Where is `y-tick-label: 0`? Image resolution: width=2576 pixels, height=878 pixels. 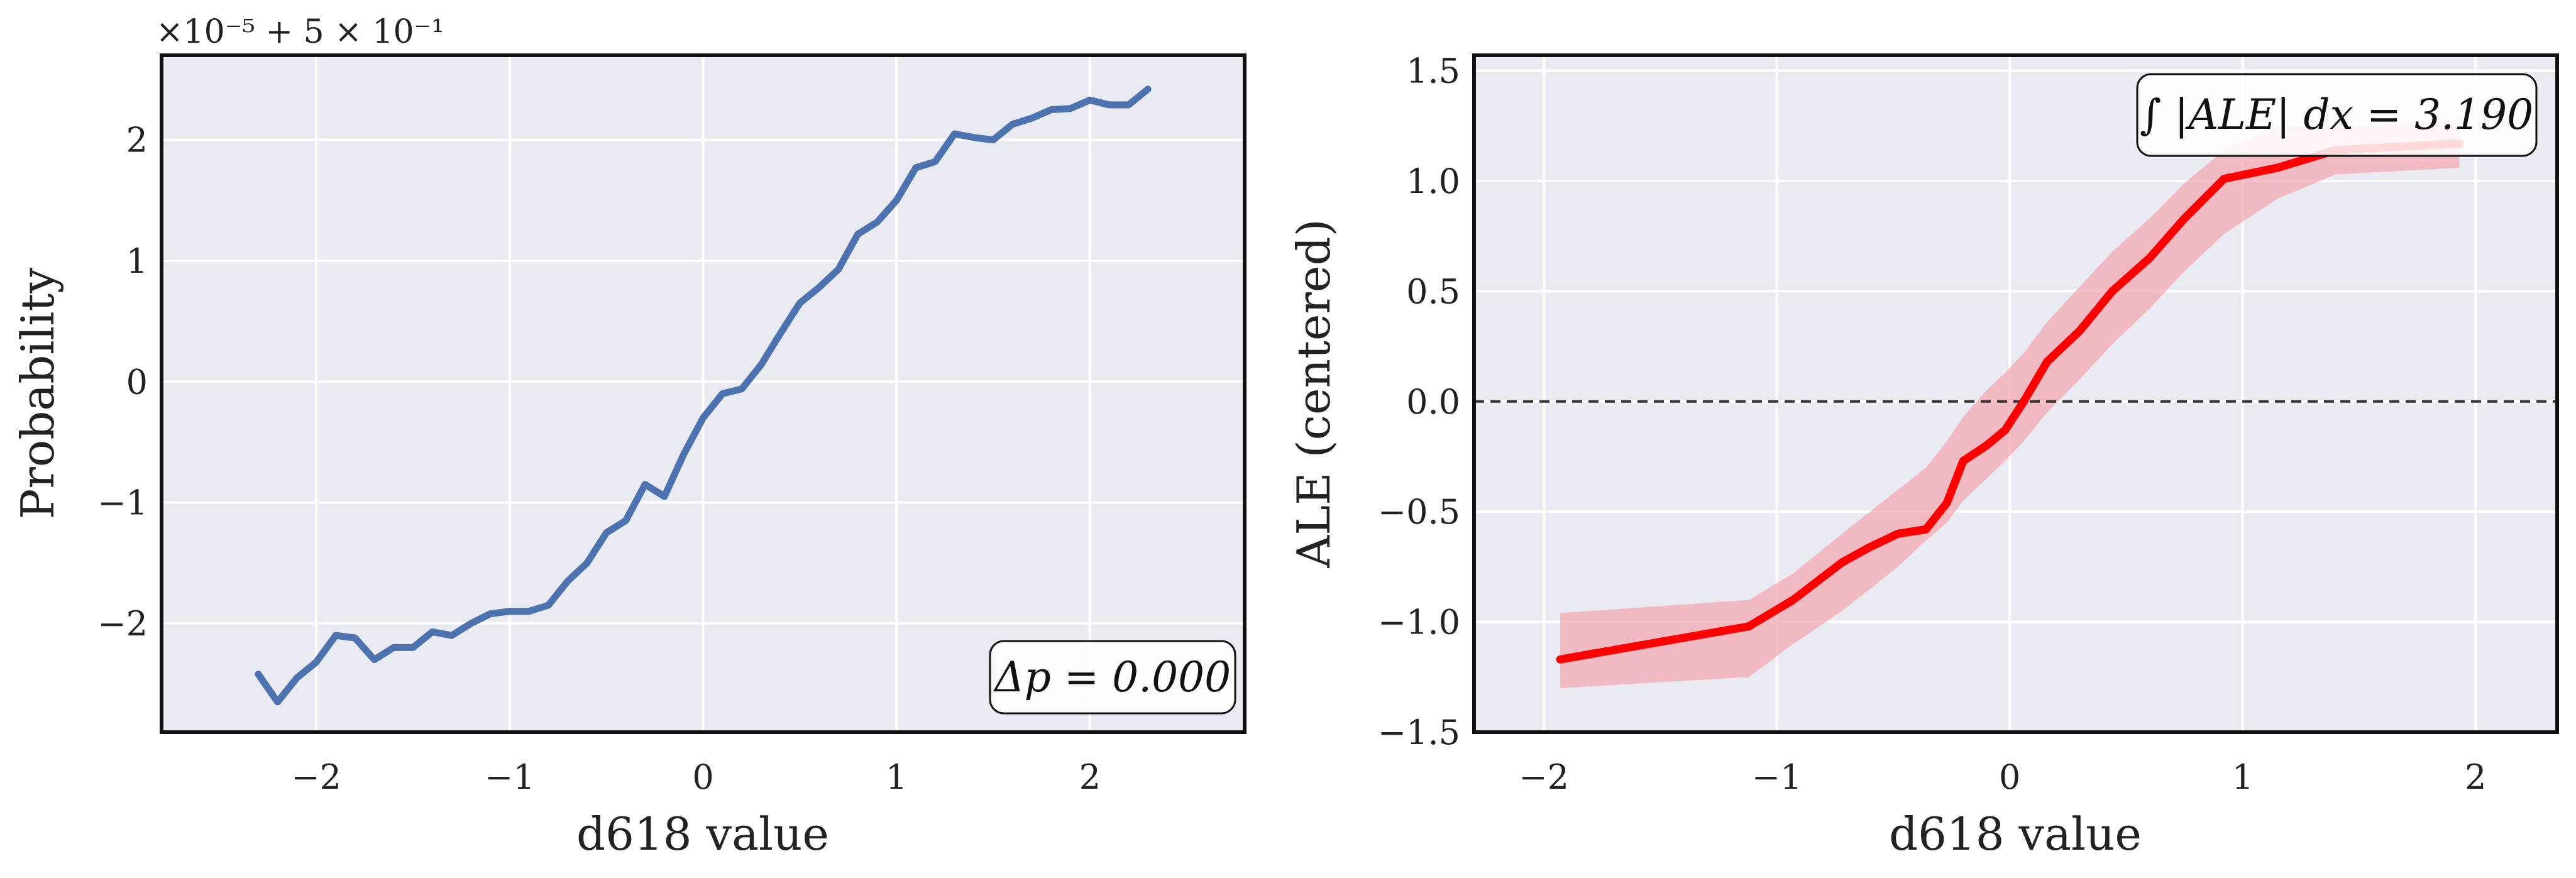 y-tick-label: 0 is located at coordinates (137, 382).